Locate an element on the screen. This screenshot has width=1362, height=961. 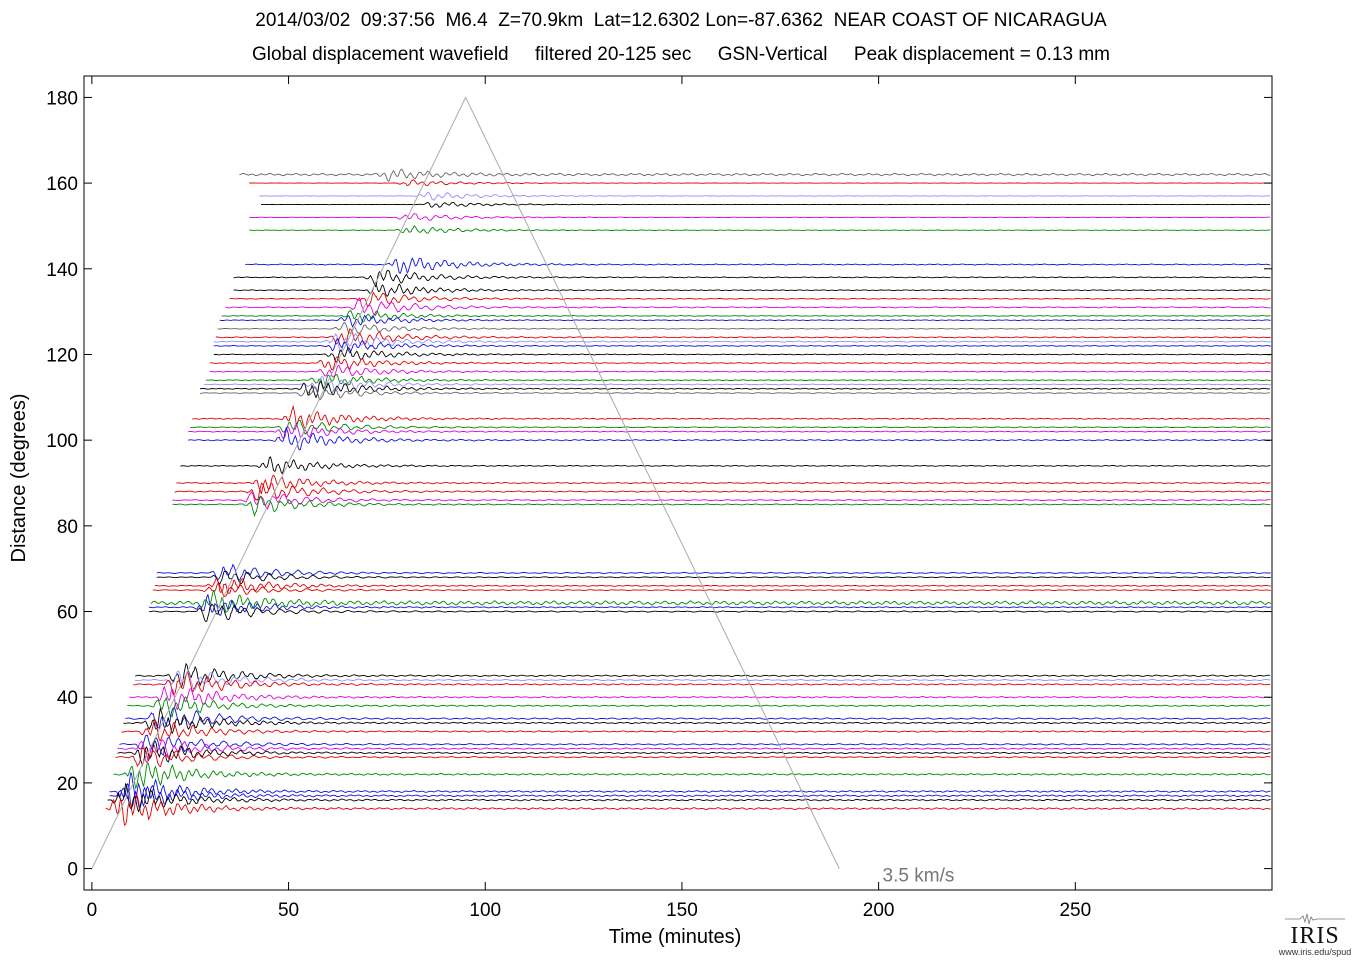
x-tick-label: 200 is located at coordinates (879, 910).